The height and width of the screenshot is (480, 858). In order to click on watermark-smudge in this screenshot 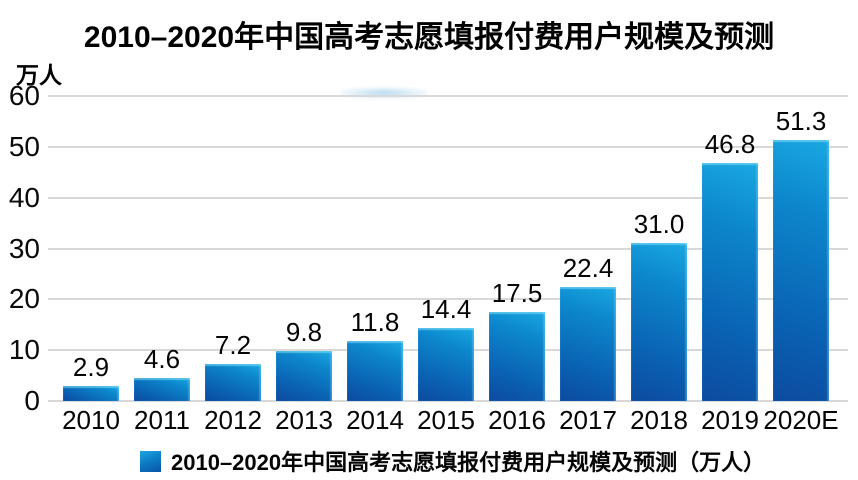, I will do `click(384, 93)`.